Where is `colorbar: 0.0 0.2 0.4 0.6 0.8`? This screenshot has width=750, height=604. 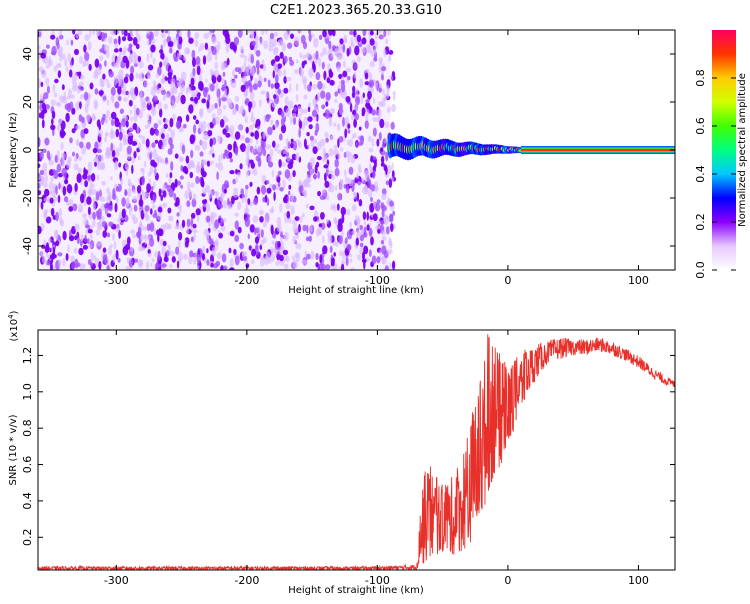 colorbar: 0.0 0.2 0.4 0.6 0.8 is located at coordinates (715, 154).